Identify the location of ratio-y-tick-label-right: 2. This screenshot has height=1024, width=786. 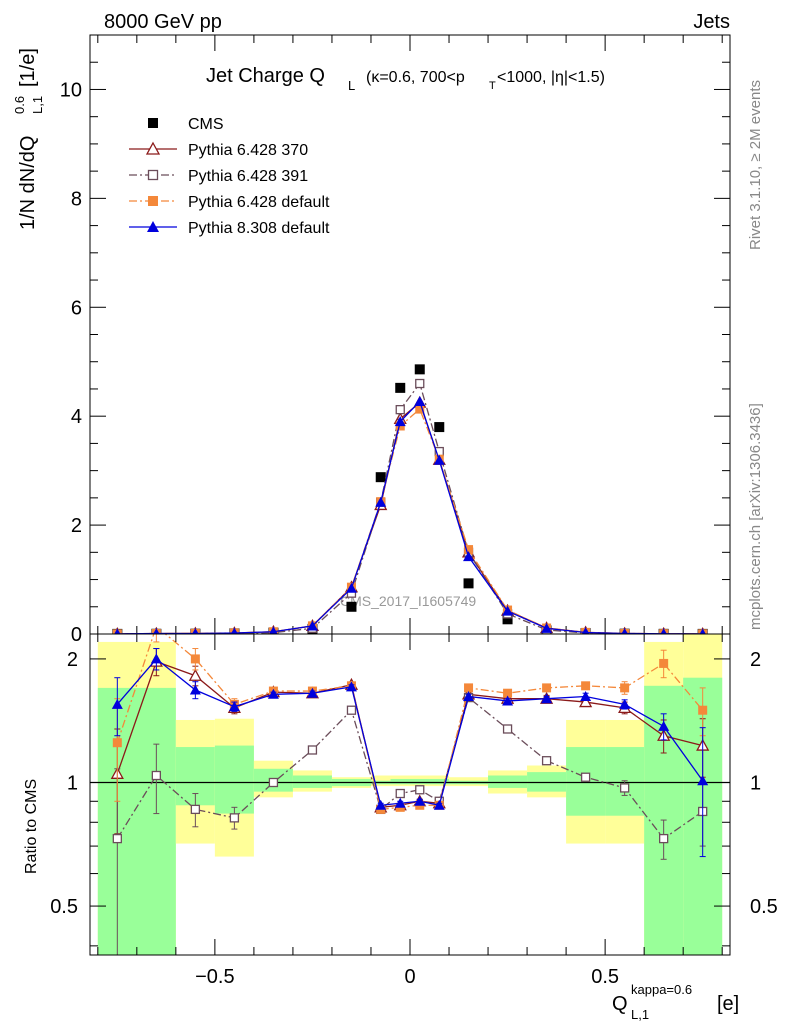
(755, 660).